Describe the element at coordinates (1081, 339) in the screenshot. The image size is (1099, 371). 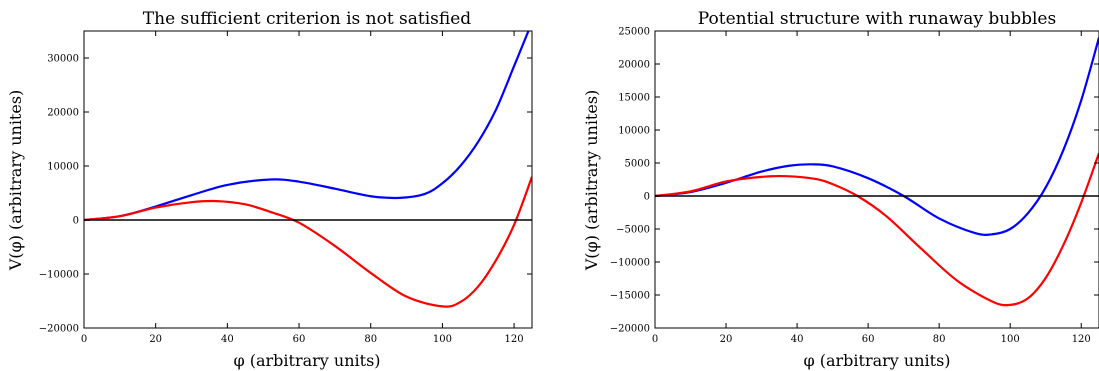
I see `x-tick-label-right: 120` at that location.